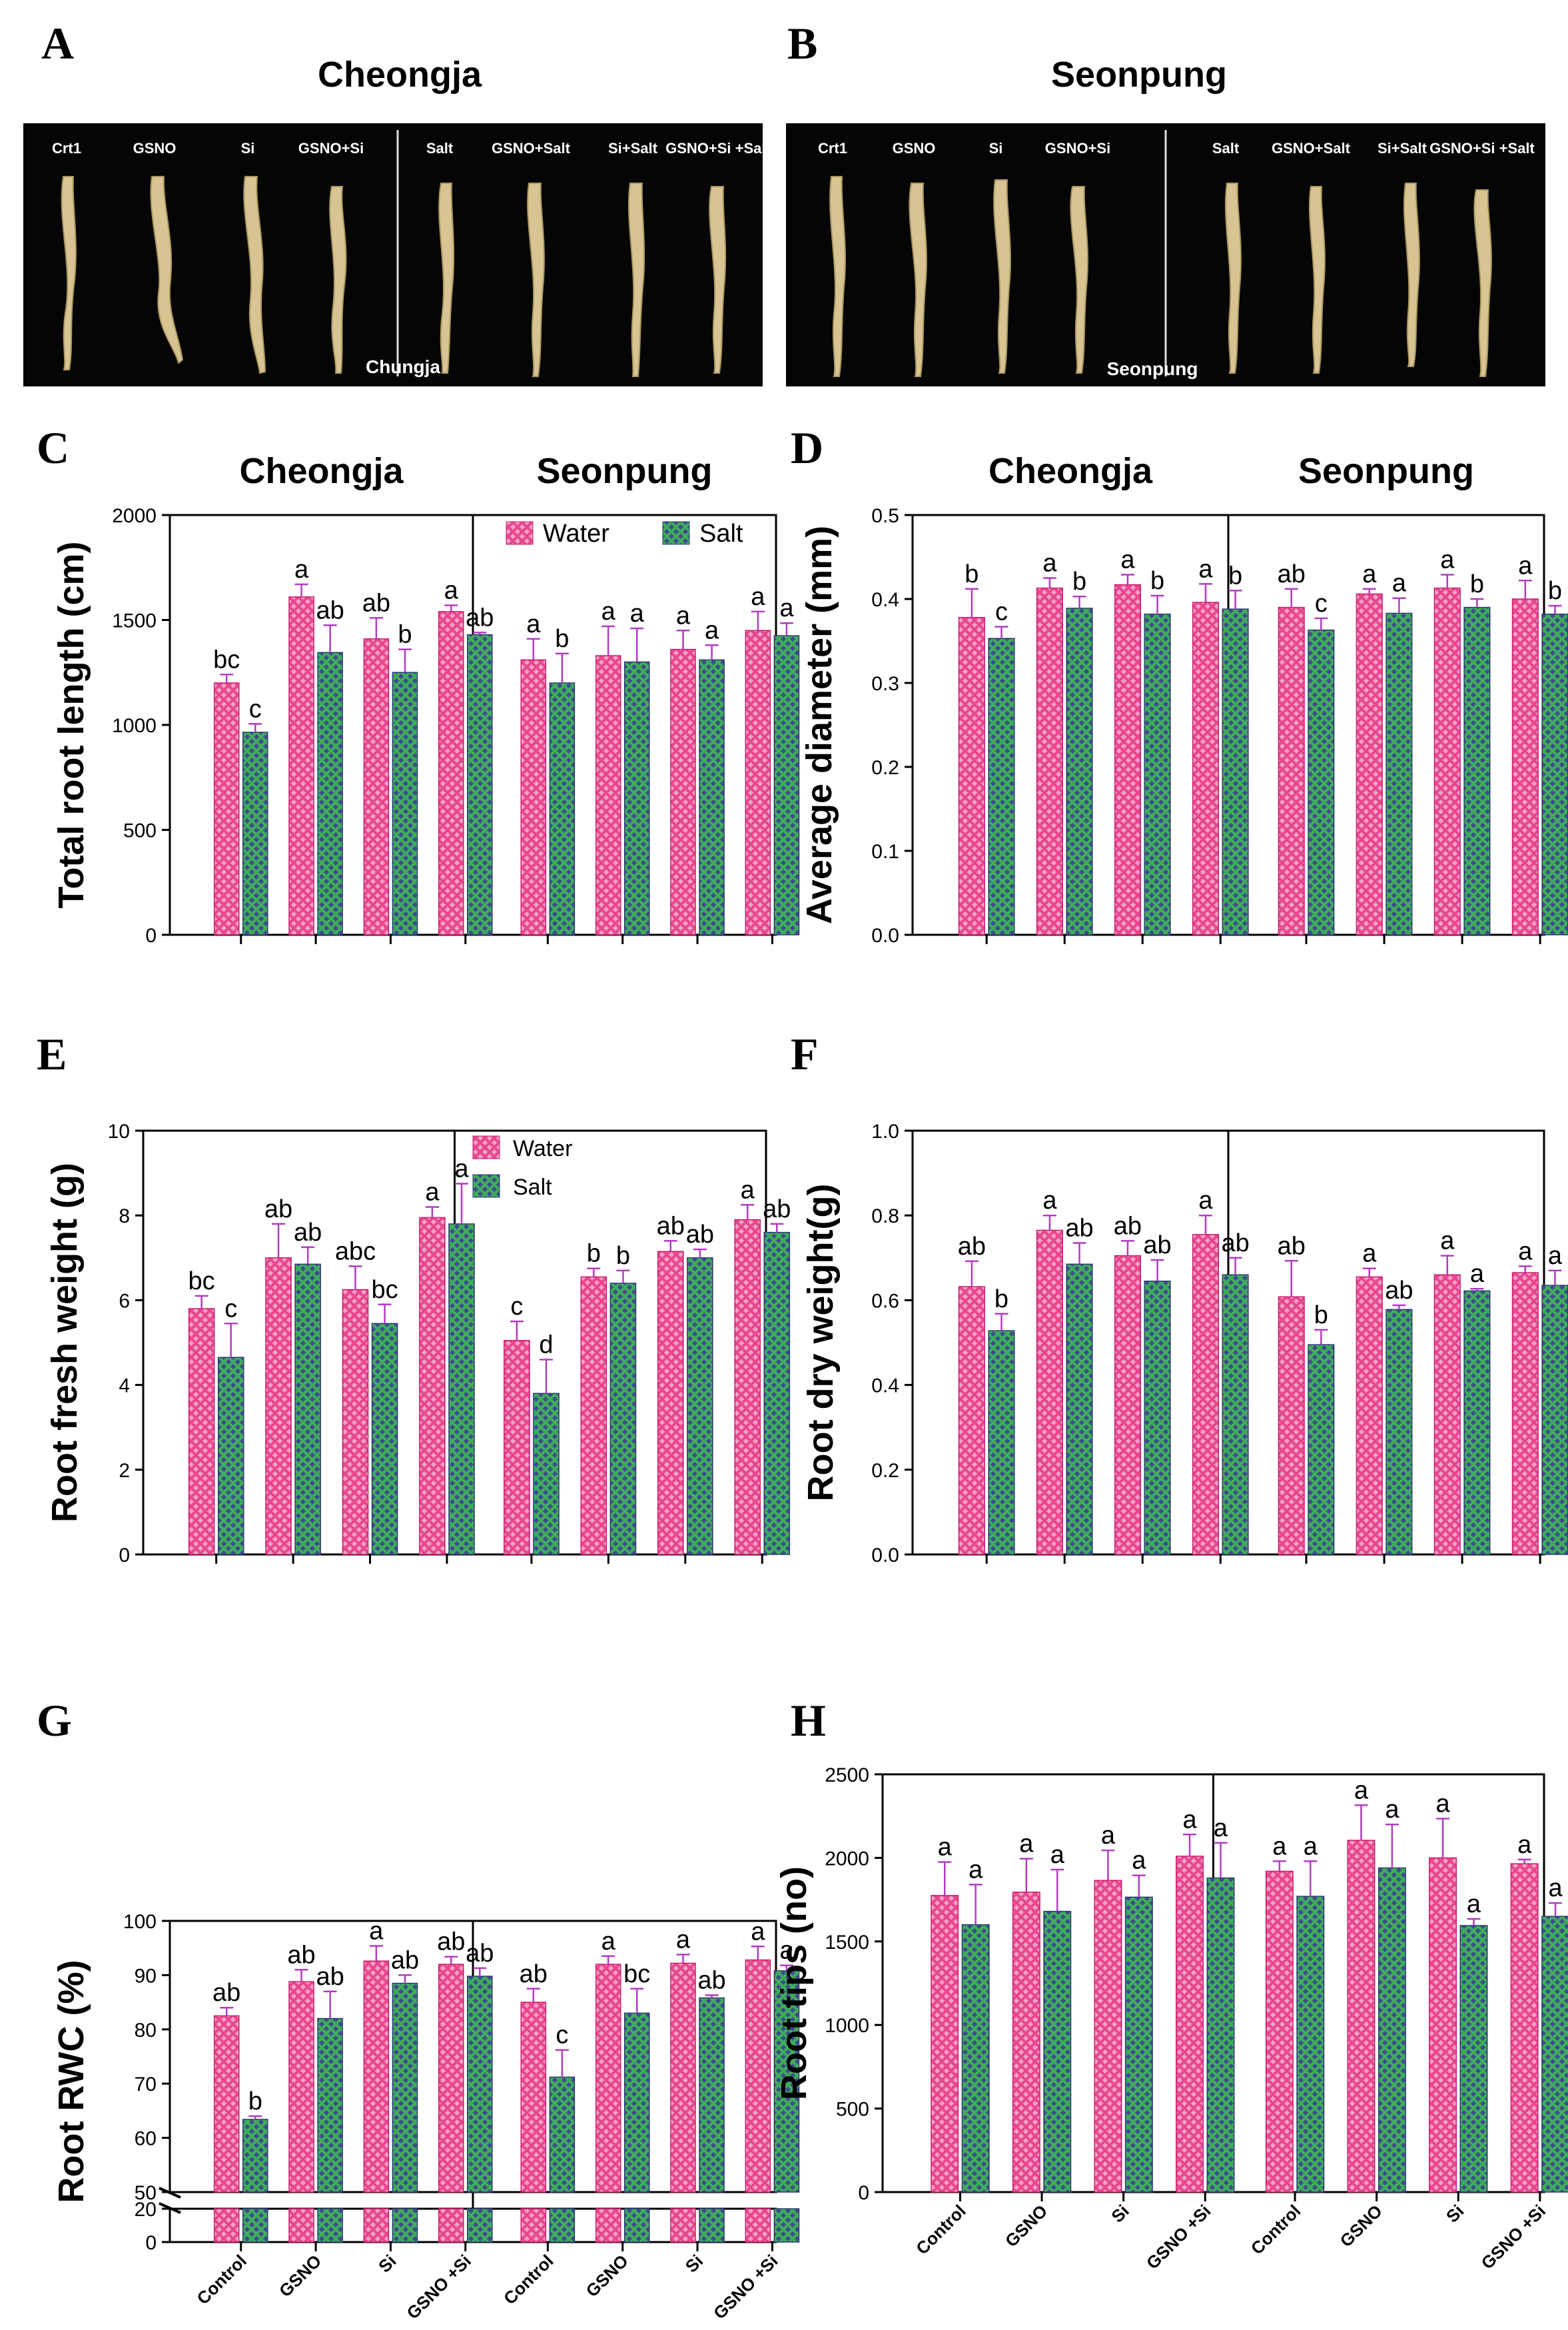 The image size is (1568, 2330). I want to click on water-bar-e, so click(593, 1415).